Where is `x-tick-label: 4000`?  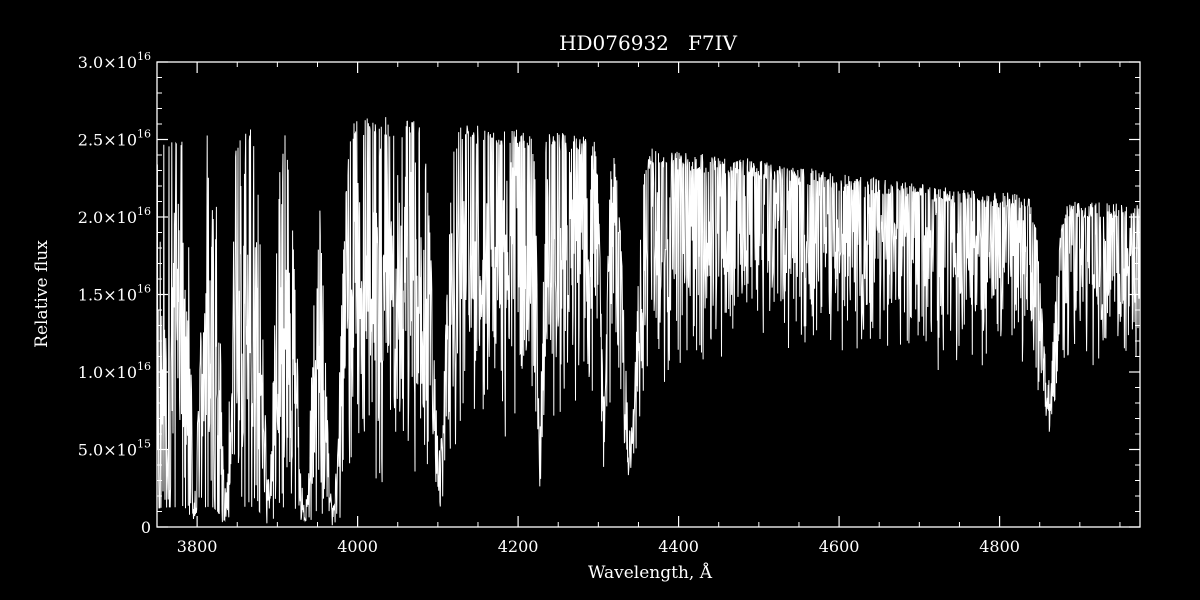
x-tick-label: 4000 is located at coordinates (357, 546).